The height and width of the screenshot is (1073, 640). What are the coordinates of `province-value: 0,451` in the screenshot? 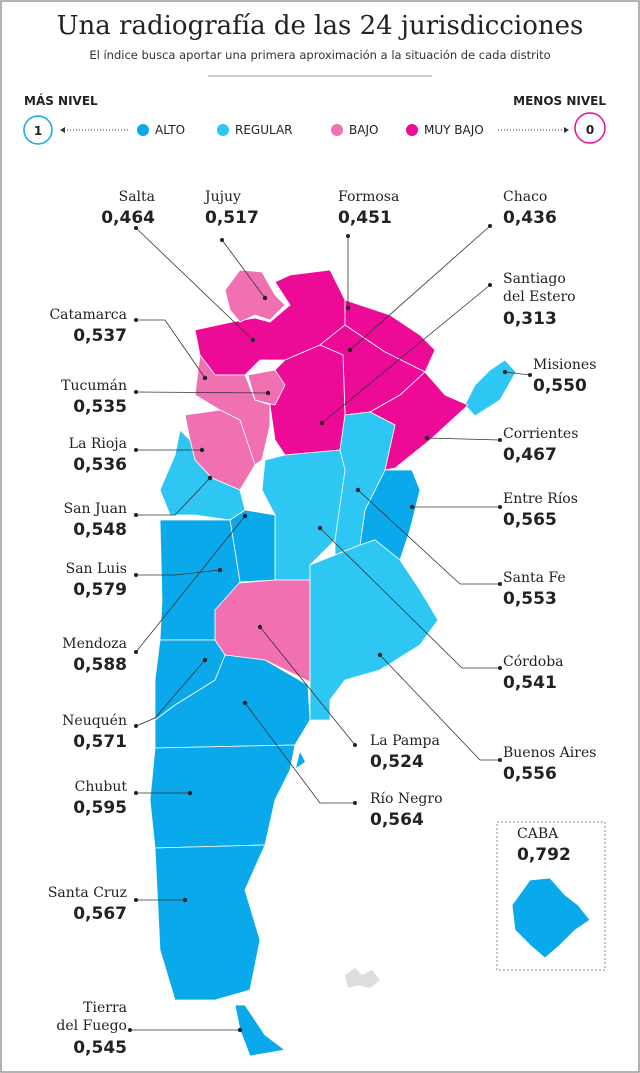 It's located at (365, 218).